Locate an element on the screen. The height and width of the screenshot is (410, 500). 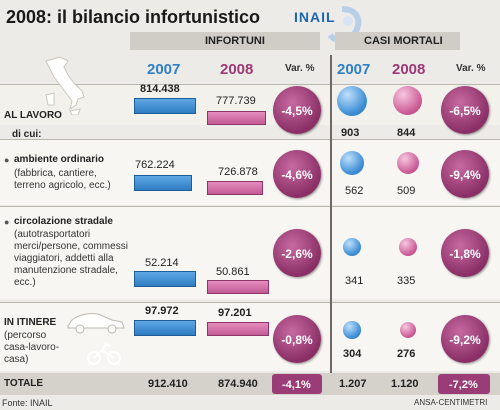
infortuni-header: INFORTUNI is located at coordinates (235, 41).